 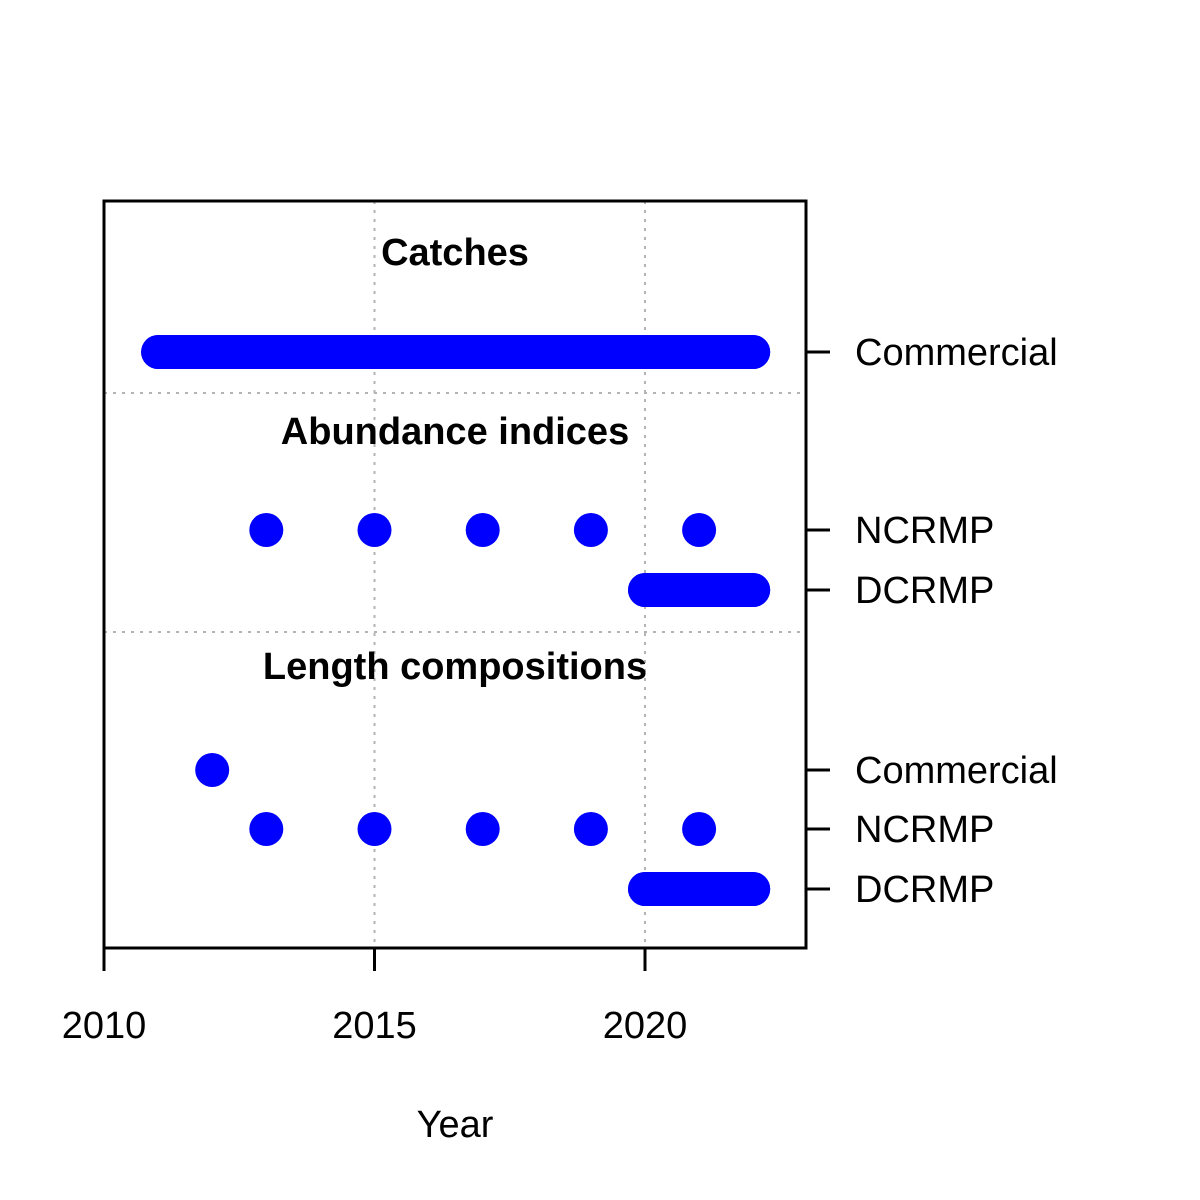 What do you see at coordinates (455, 432) in the screenshot?
I see `group-title: Abundance indices` at bounding box center [455, 432].